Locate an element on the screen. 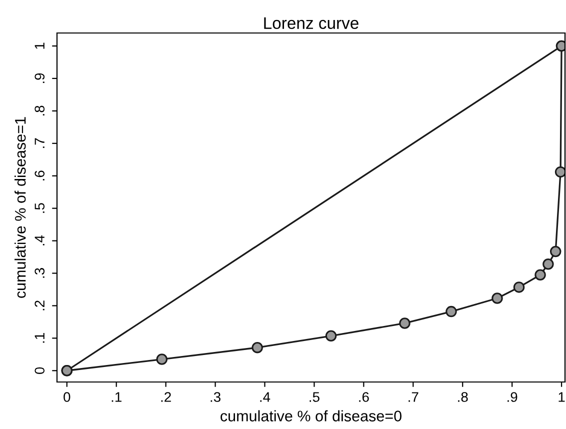 This screenshot has width=566, height=429. y-tick-label: .2 is located at coordinates (39, 305).